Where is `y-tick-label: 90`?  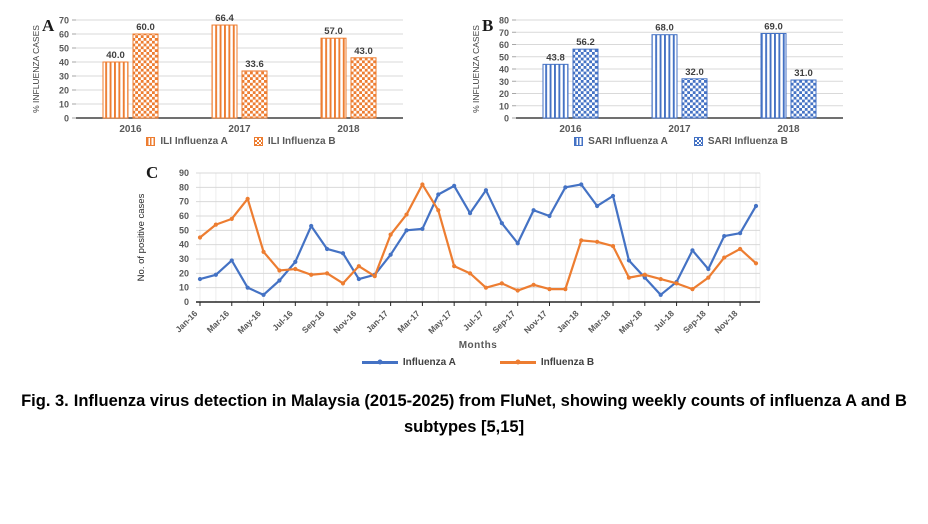 y-tick-label: 90 is located at coordinates (184, 173).